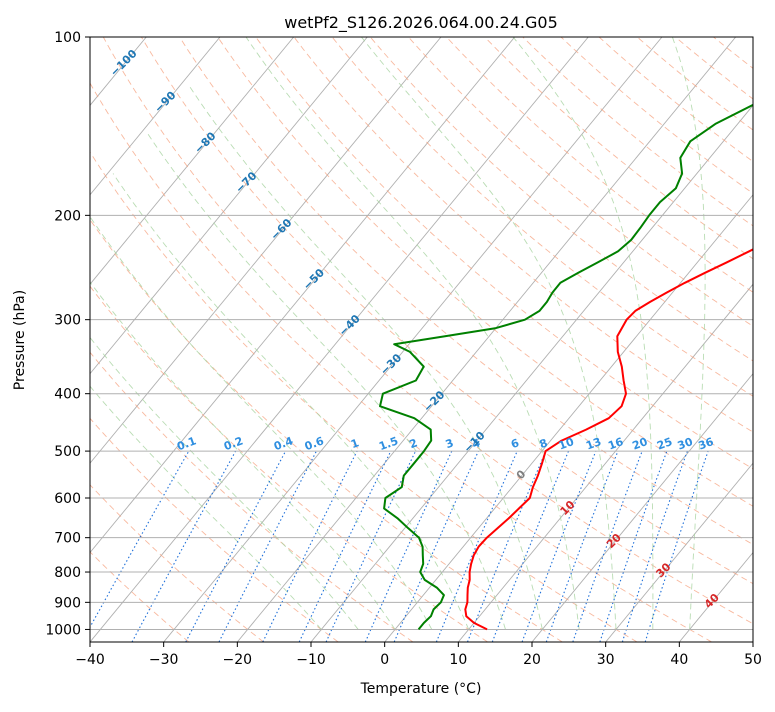  I want to click on x-axis-label: Temperature (°C), so click(421, 689).